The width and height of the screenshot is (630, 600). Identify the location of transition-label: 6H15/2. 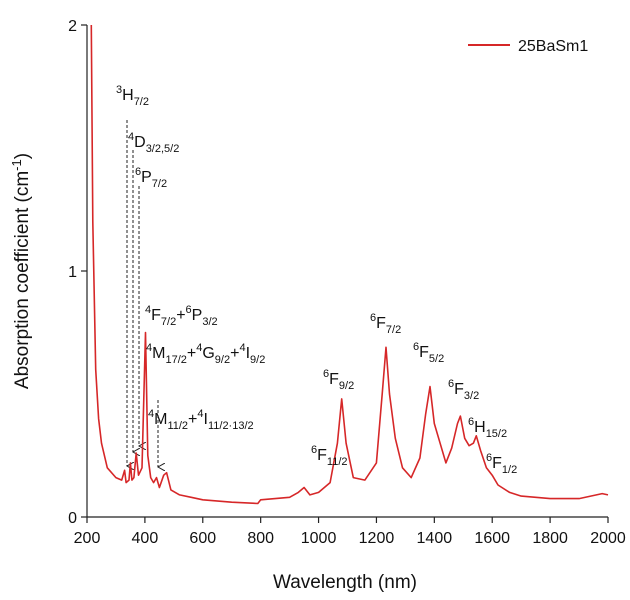
(487, 428).